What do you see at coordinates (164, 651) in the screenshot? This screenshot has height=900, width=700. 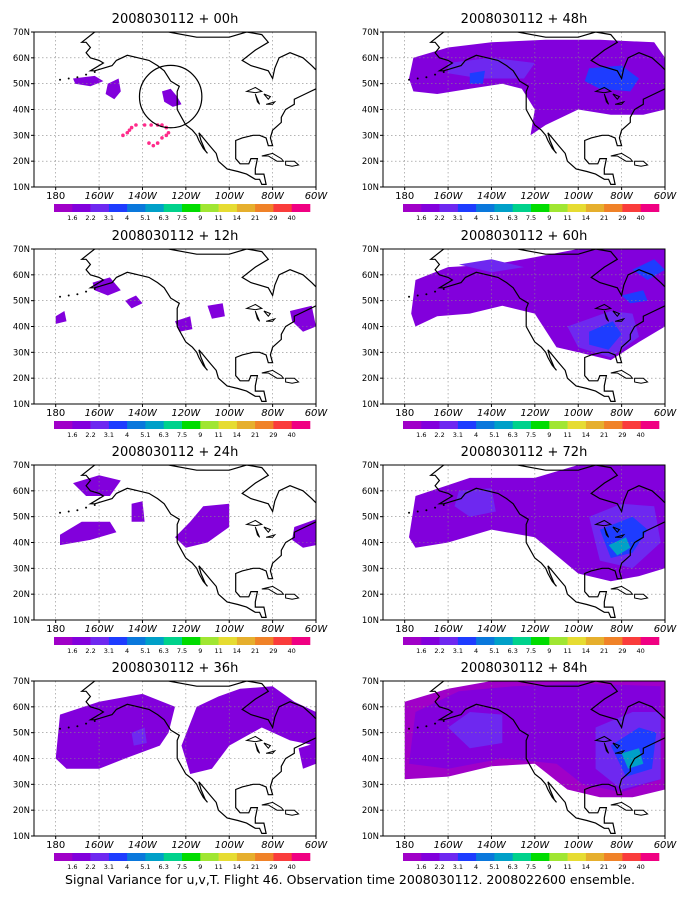 I see `colorbar-label: 6.3` at bounding box center [164, 651].